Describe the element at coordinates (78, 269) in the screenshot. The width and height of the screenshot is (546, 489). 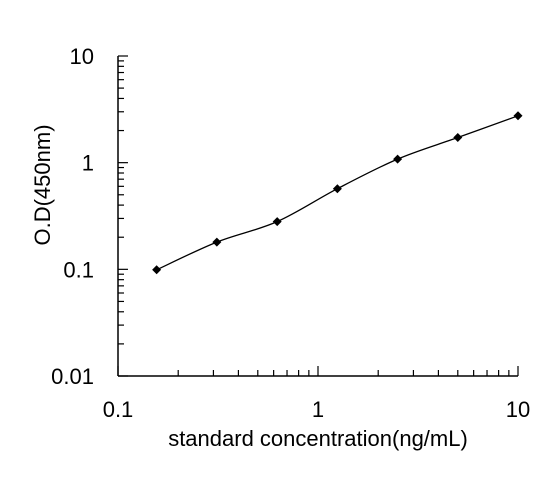
I see `y-tick-label: 0.1` at that location.